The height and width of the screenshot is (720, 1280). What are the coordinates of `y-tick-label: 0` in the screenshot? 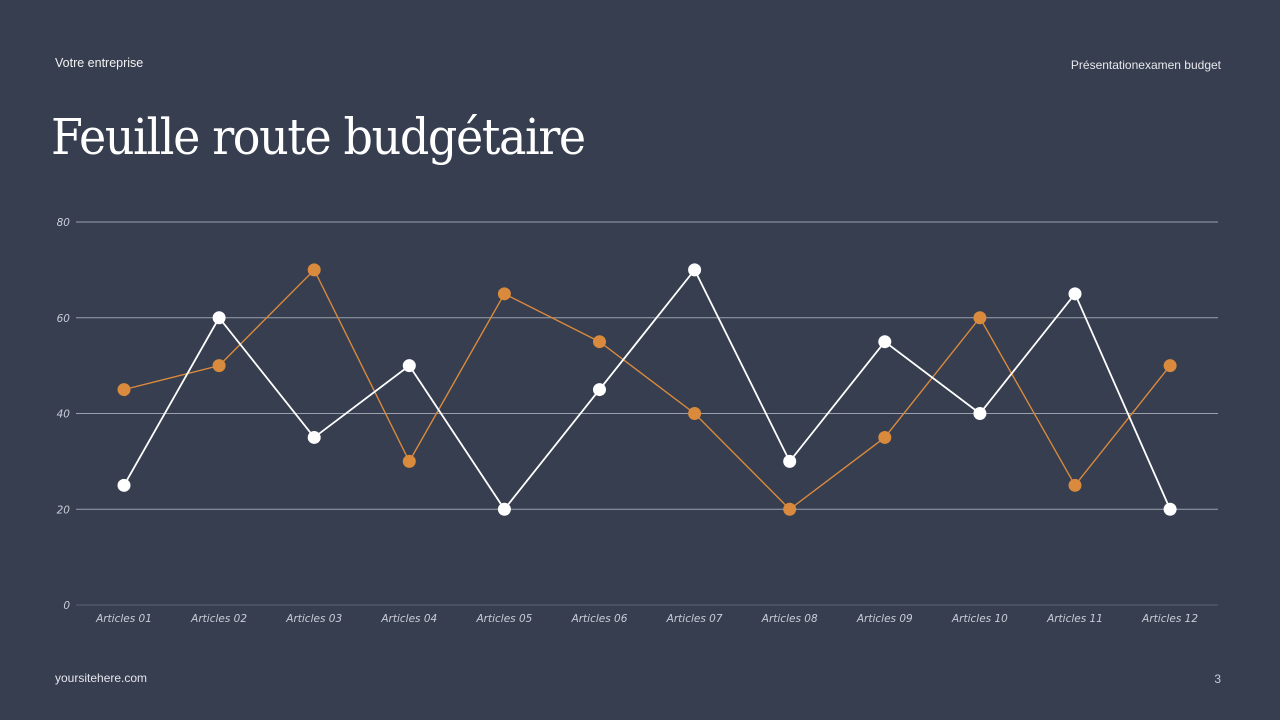 It's located at (66, 606).